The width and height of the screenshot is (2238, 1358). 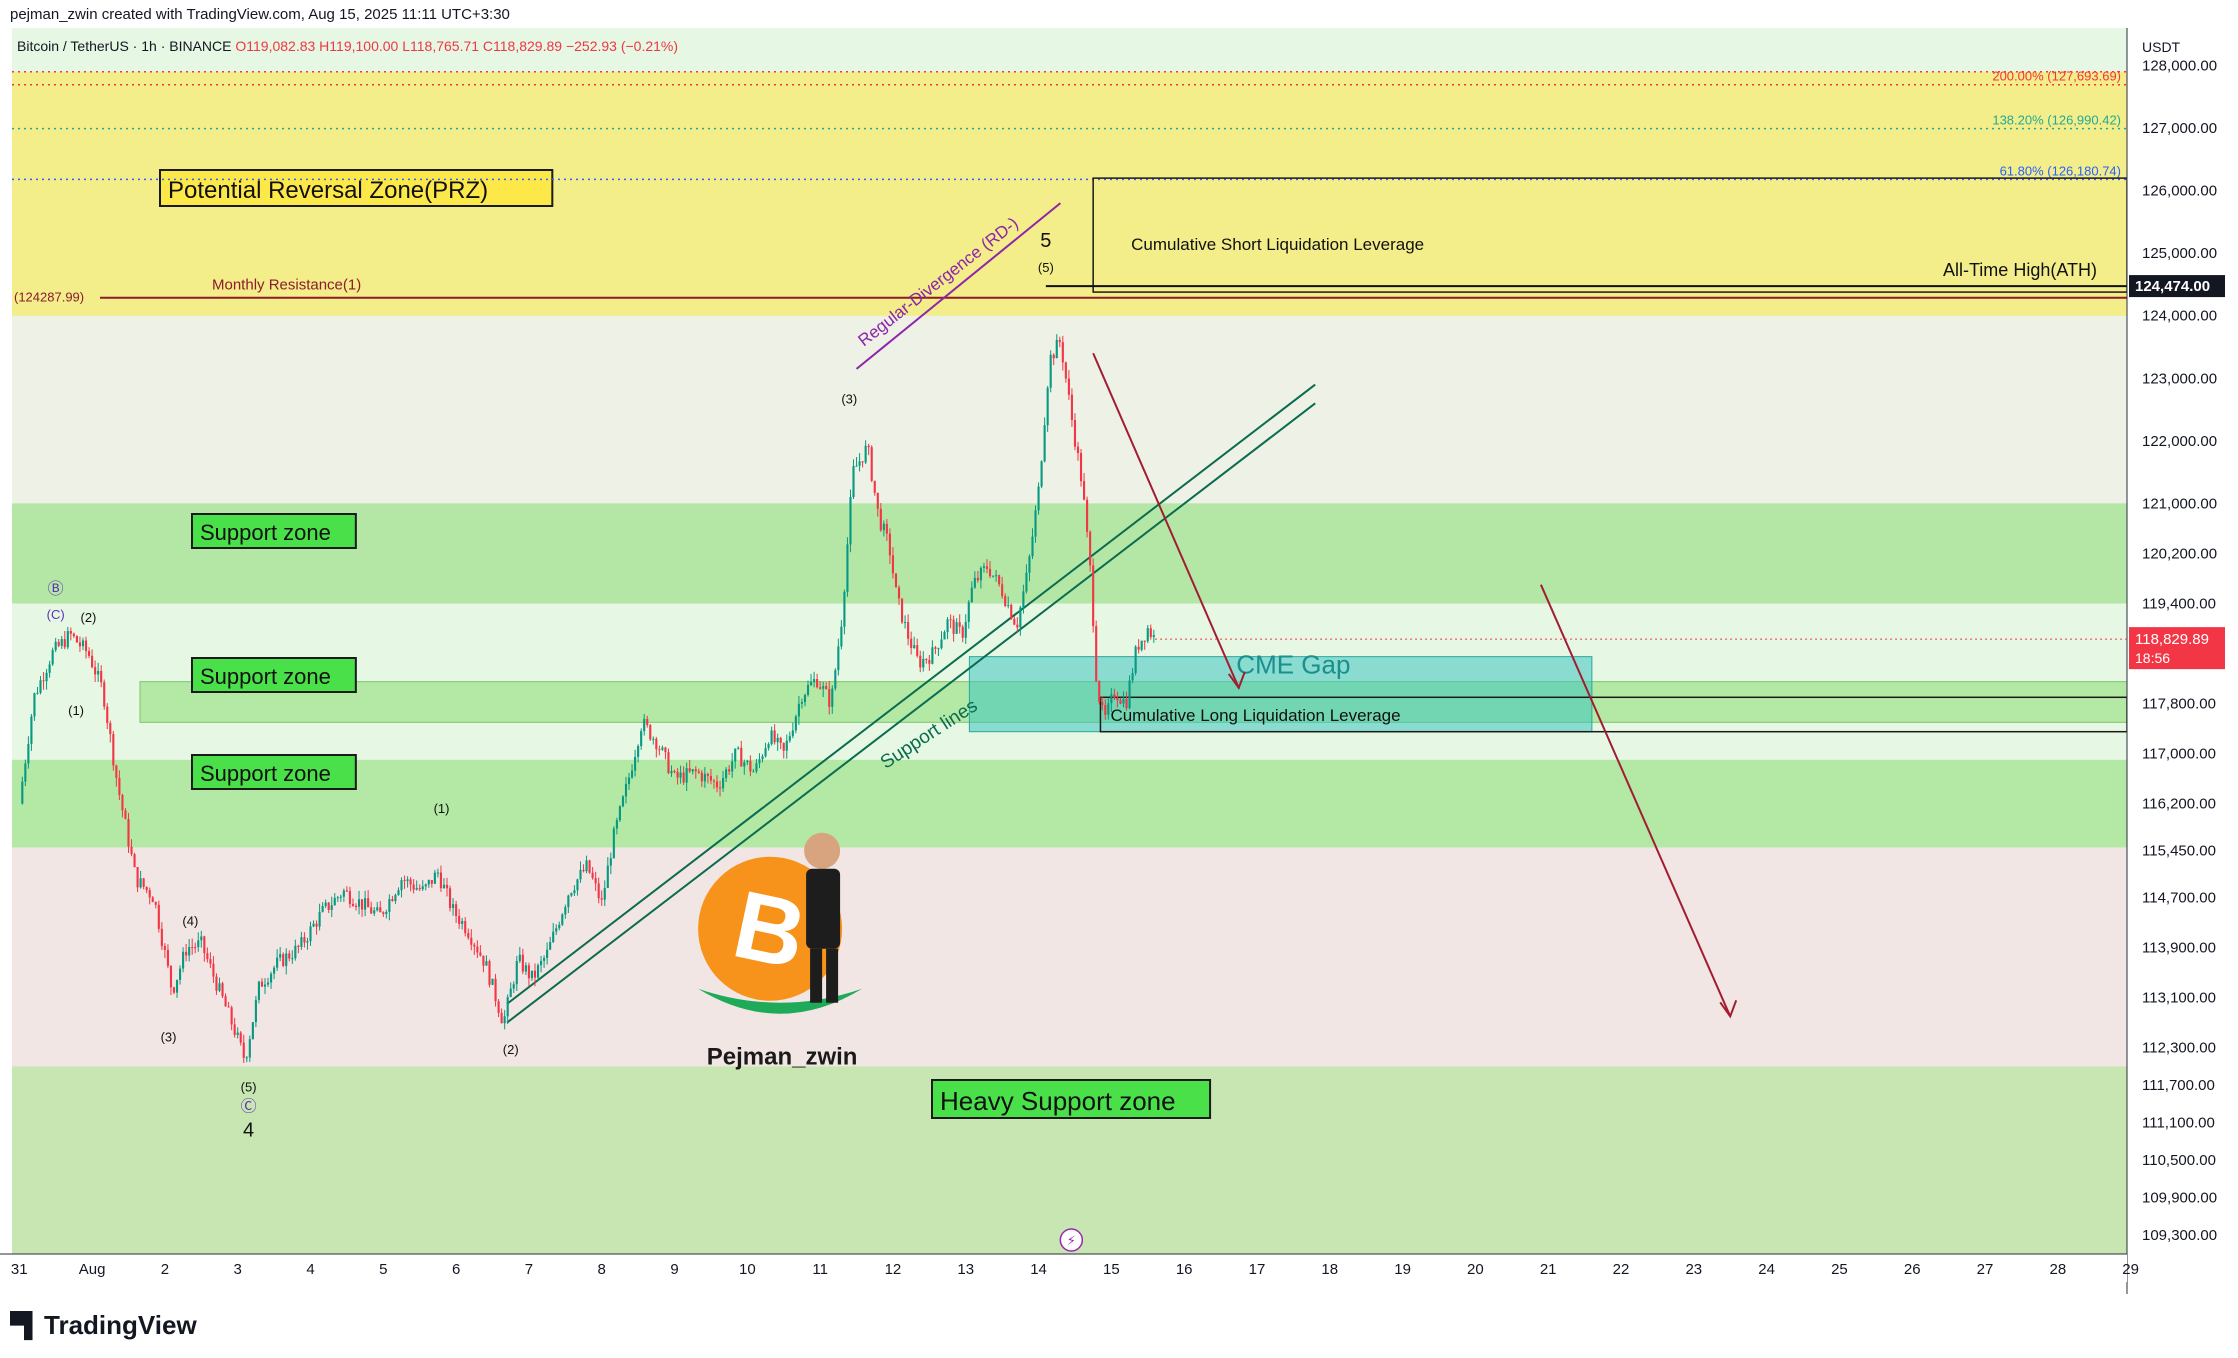 What do you see at coordinates (2172, 286) in the screenshot?
I see `ath-axis-label: 124,474.00` at bounding box center [2172, 286].